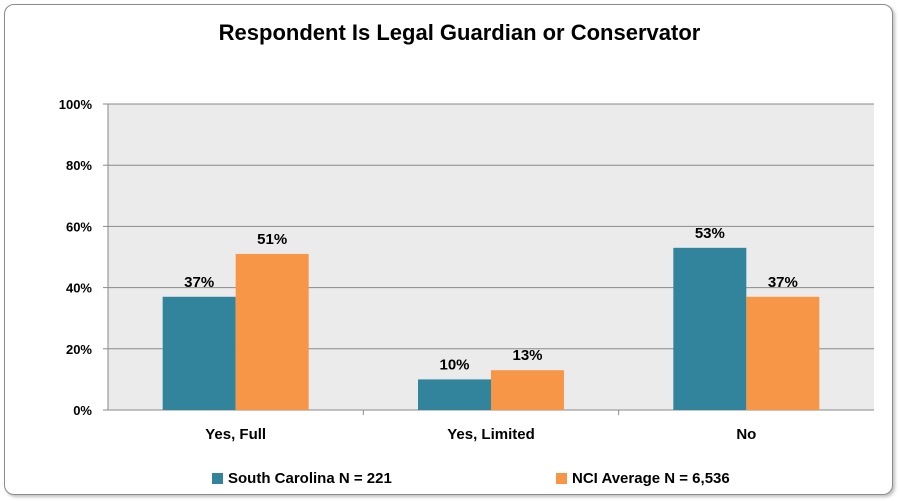  Describe the element at coordinates (235, 434) in the screenshot. I see `x-category-label: Yes, Full` at that location.